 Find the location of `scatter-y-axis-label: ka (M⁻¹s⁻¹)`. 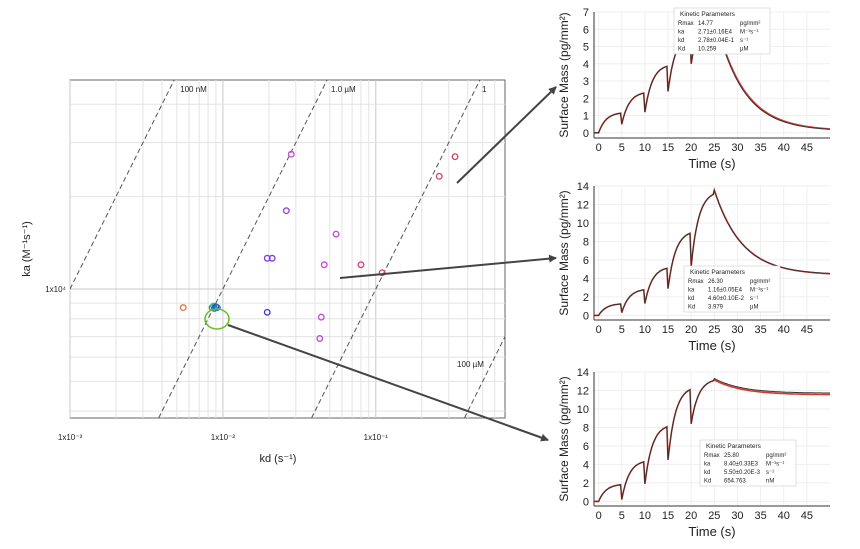

scatter-y-axis-label: ka (M⁻¹s⁻¹) is located at coordinates (27, 249).